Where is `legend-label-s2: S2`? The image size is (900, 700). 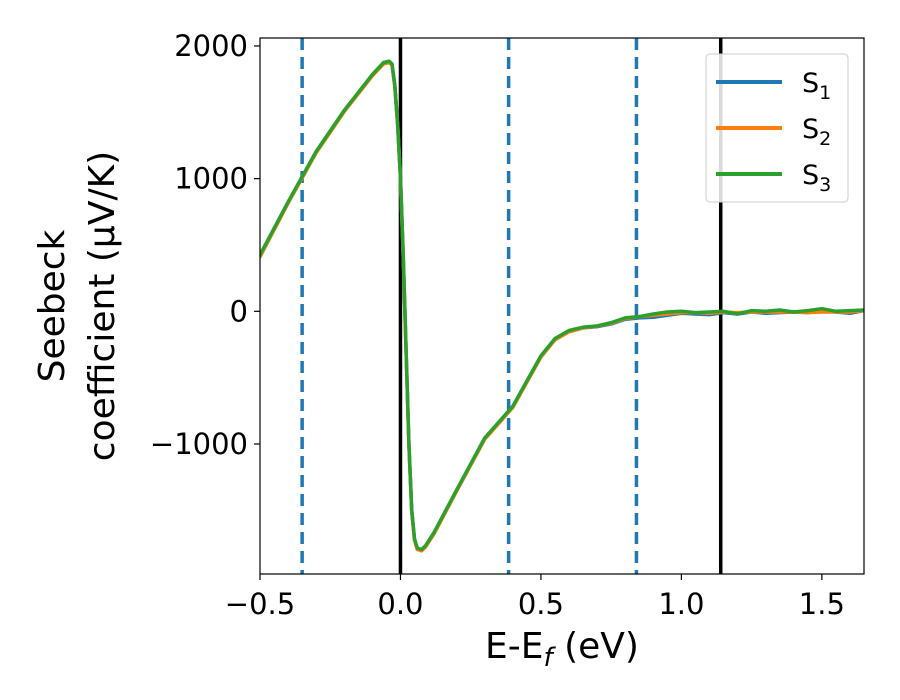
legend-label-s2: S2 is located at coordinates (816, 132).